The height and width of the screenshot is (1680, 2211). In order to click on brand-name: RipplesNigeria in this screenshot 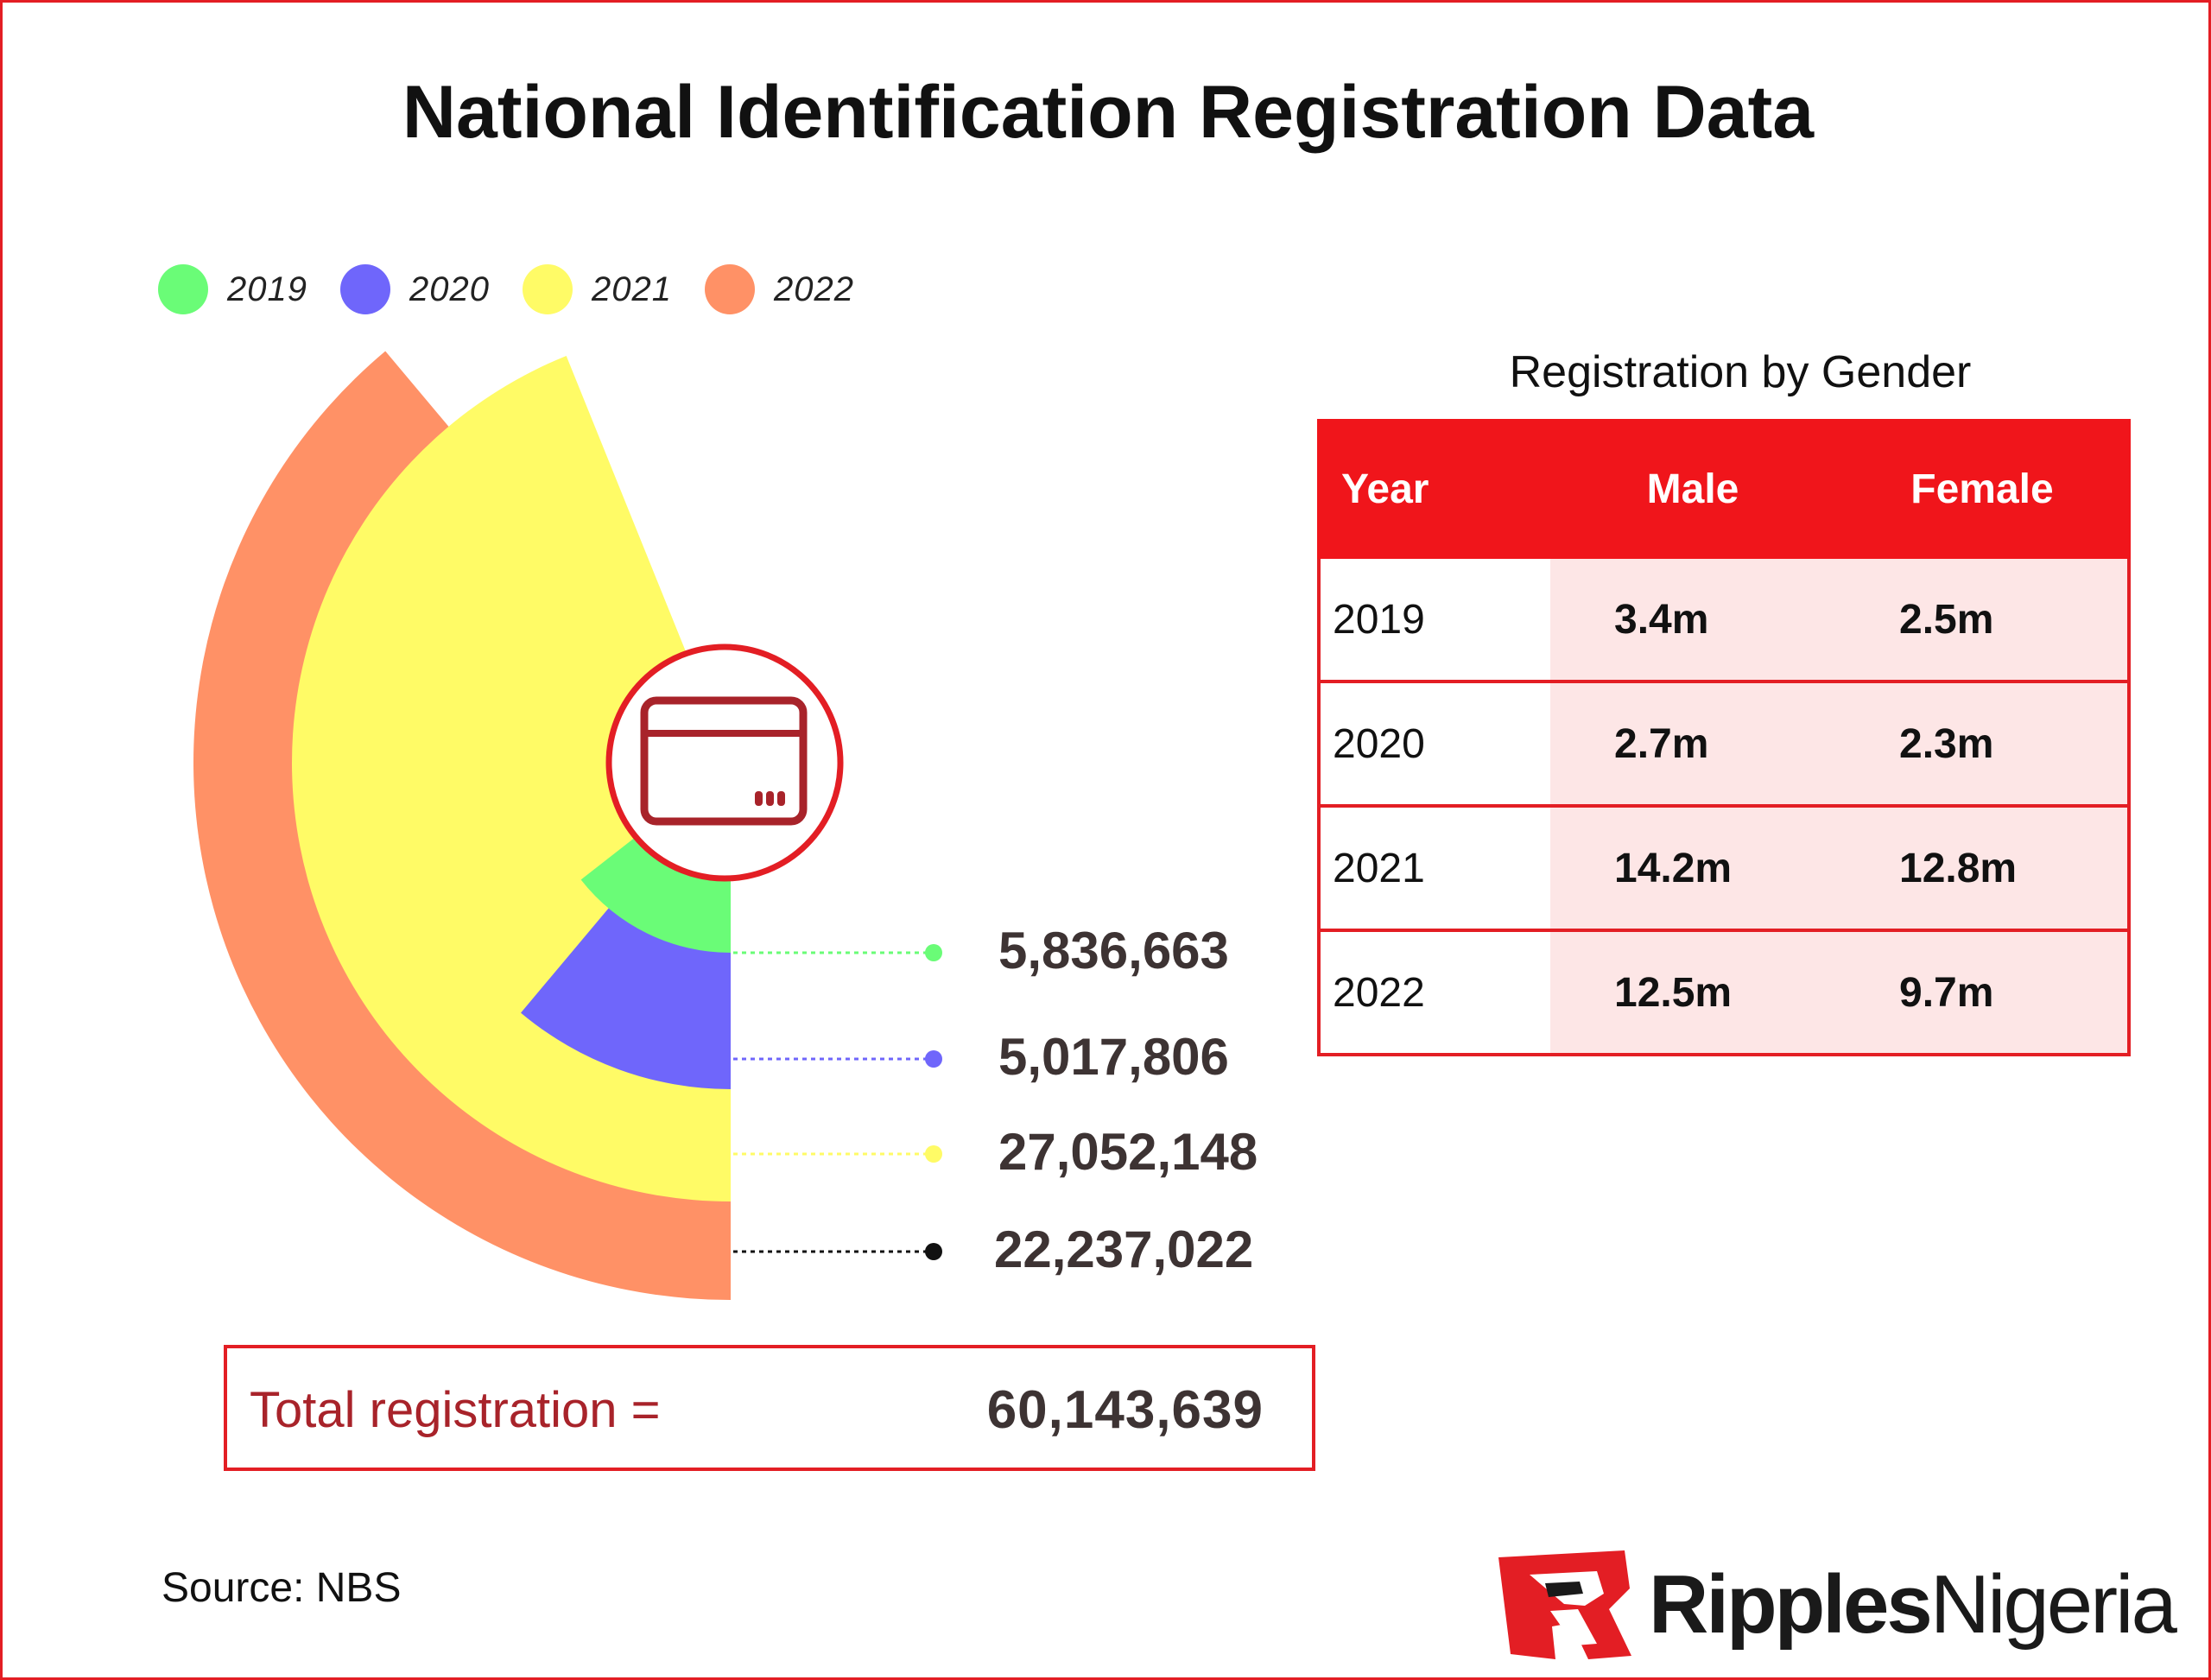, I will do `click(1913, 1605)`.